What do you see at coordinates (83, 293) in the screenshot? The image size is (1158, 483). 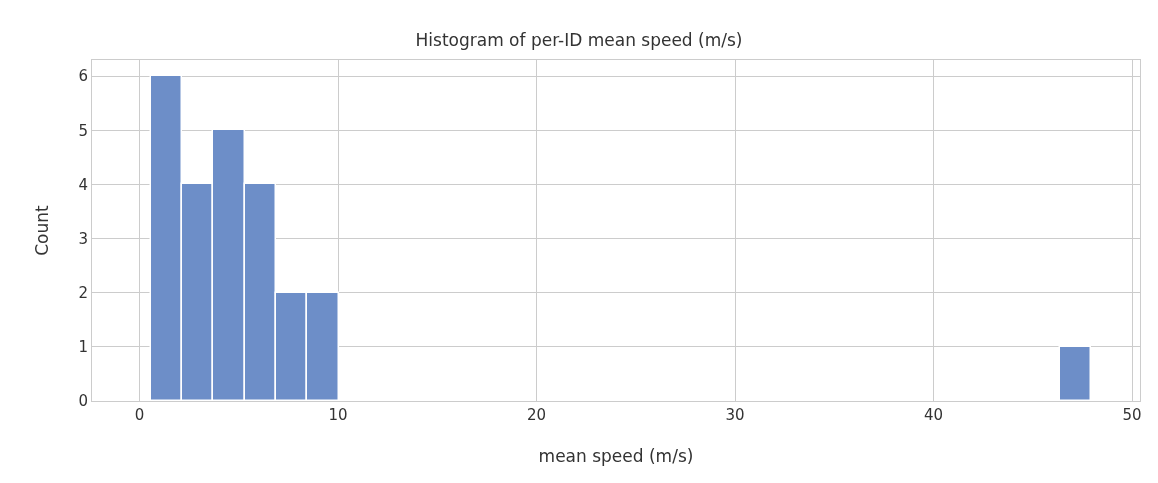 I see `y-tick-label: 2` at bounding box center [83, 293].